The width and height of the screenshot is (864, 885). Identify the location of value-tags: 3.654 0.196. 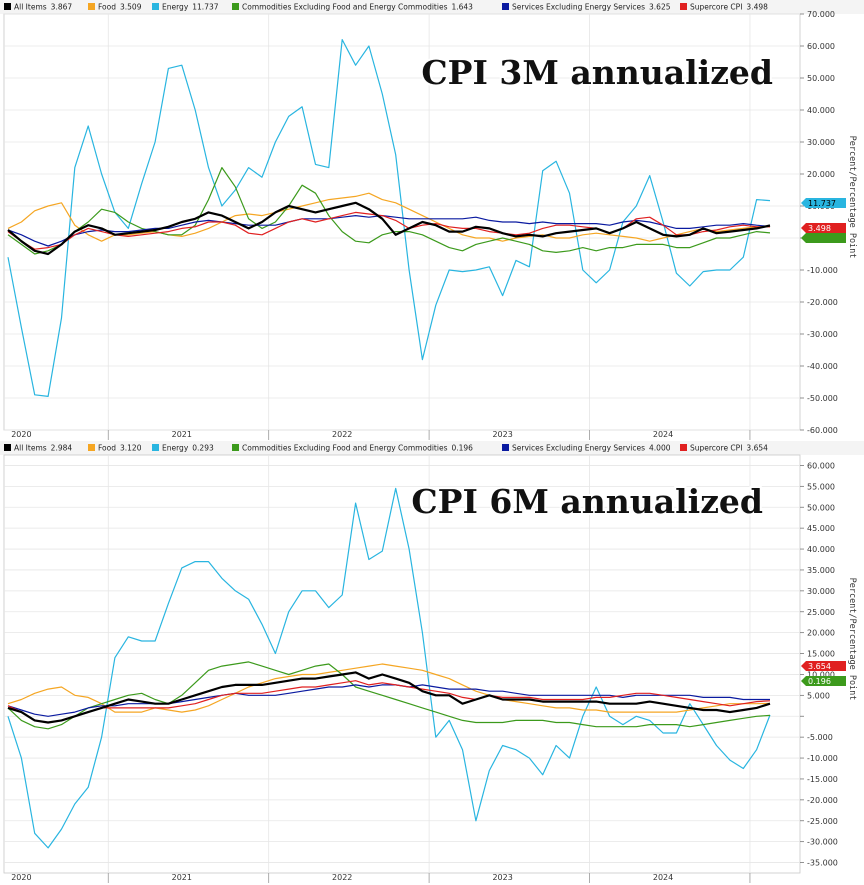
(823, 673).